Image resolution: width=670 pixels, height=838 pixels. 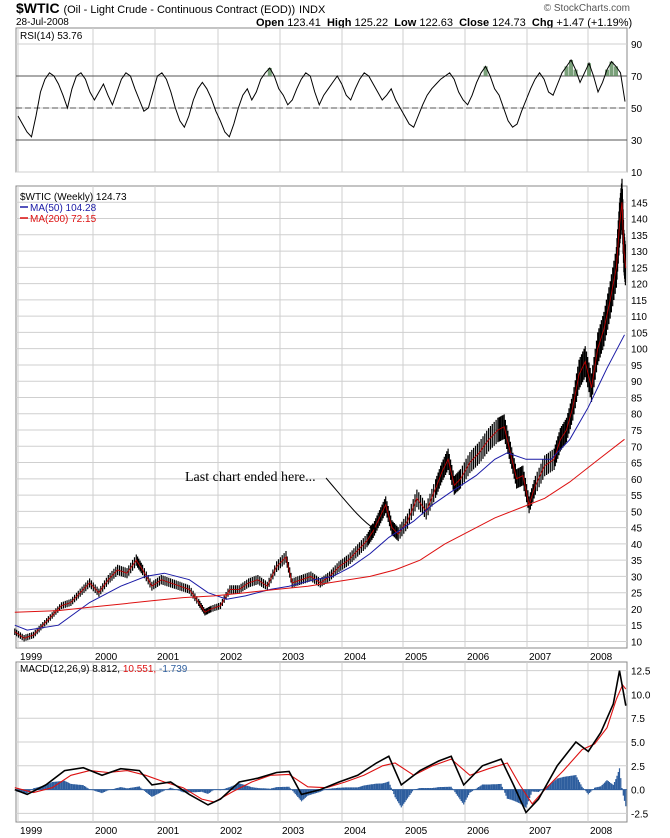 What do you see at coordinates (478, 831) in the screenshot?
I see `macd-year-label: 2006` at bounding box center [478, 831].